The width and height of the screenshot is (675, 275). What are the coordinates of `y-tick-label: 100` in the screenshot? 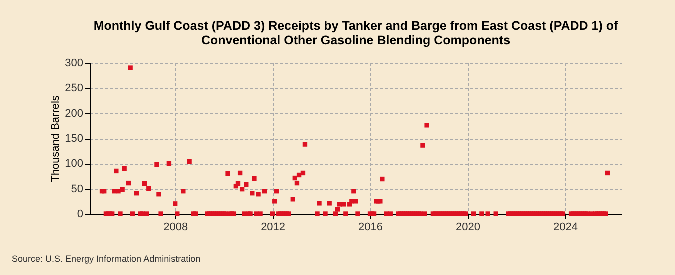 It's located at (74, 164).